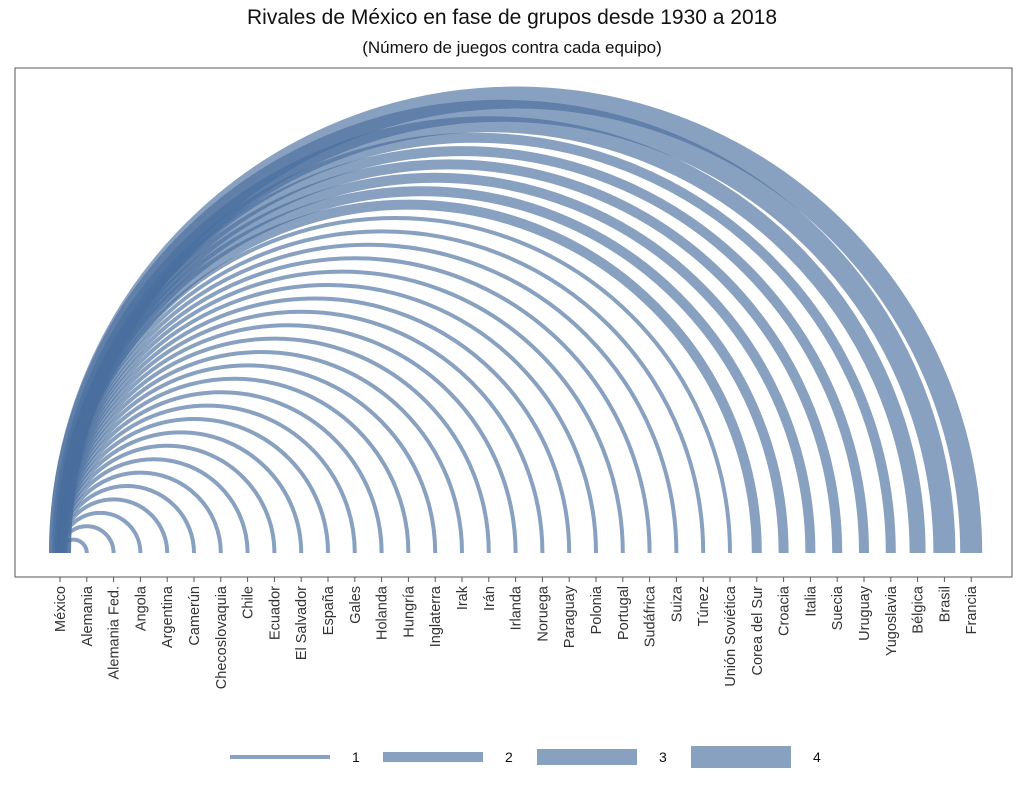 The height and width of the screenshot is (793, 1024). I want to click on x-tick-label: Suiza, so click(677, 603).